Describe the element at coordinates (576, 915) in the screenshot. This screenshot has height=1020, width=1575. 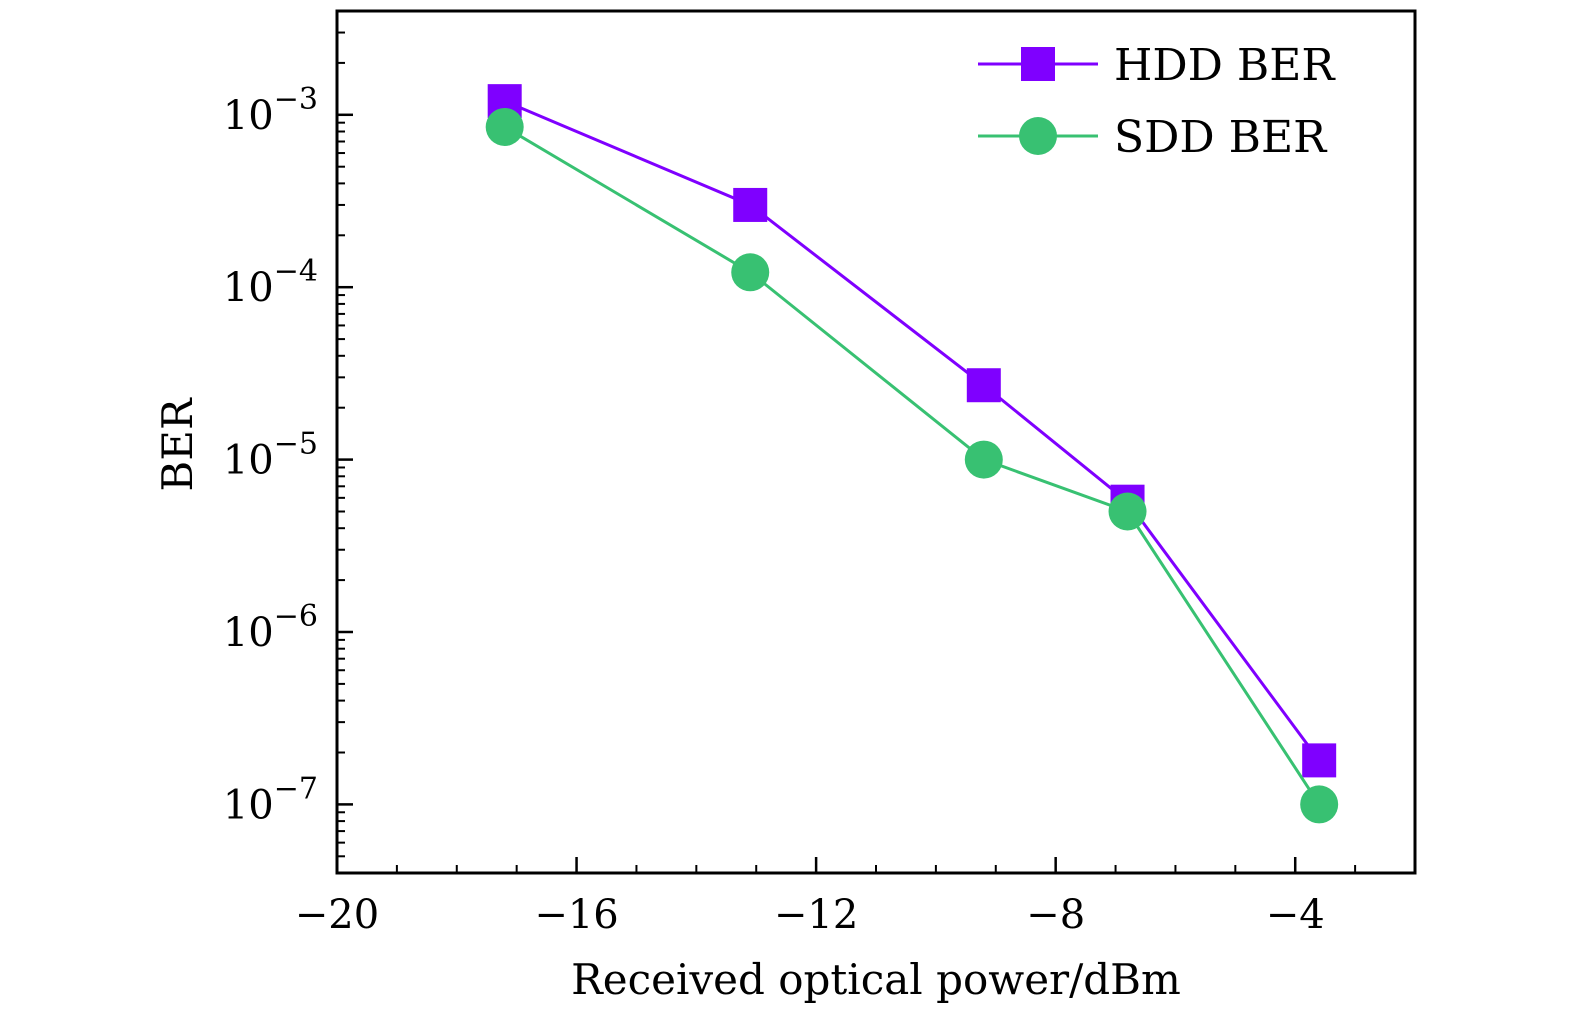
I see `x-tick-label: −16` at that location.